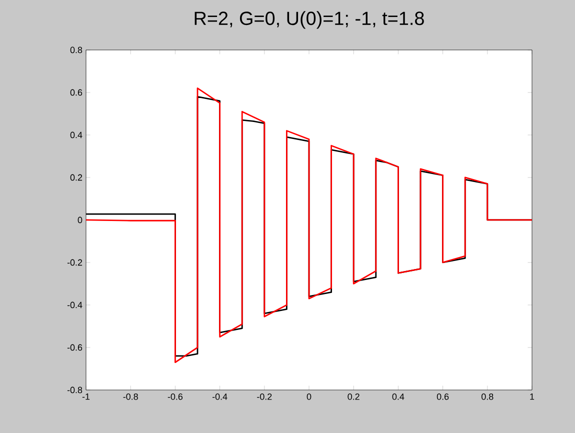 The image size is (575, 433). I want to click on y-tick-label: -0.8, so click(74, 390).